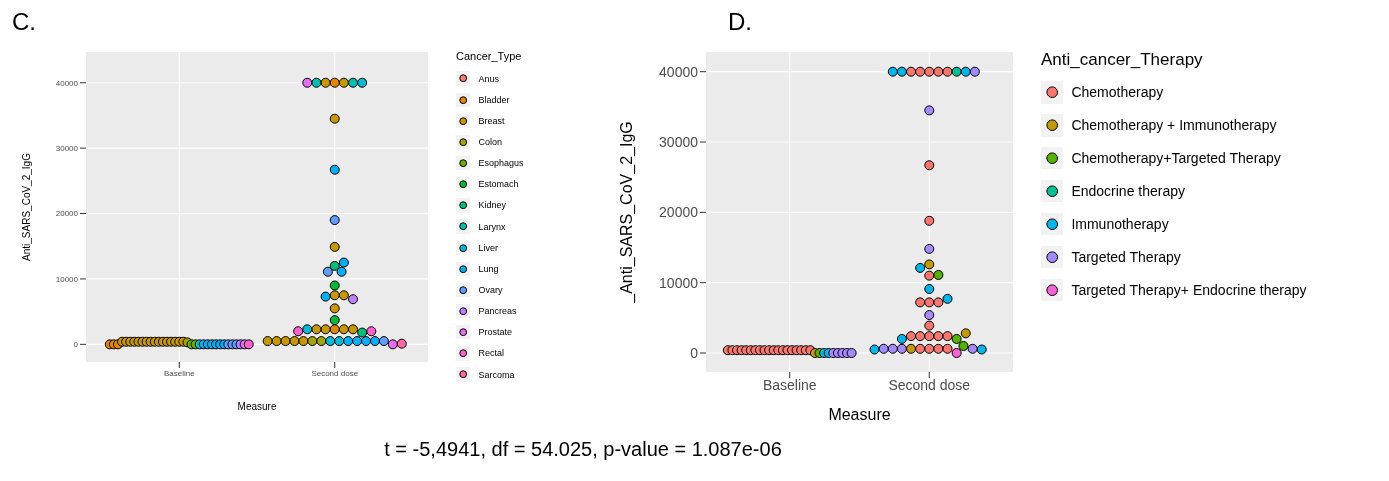 The width and height of the screenshot is (1389, 481). Describe the element at coordinates (740, 22) in the screenshot. I see `chart-title: D.` at that location.